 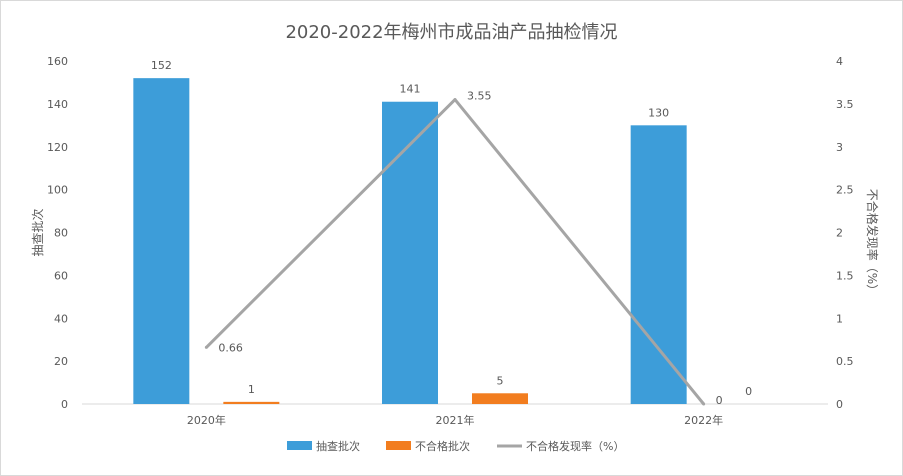 I want to click on y-tick-label: 0, so click(x=64, y=404).